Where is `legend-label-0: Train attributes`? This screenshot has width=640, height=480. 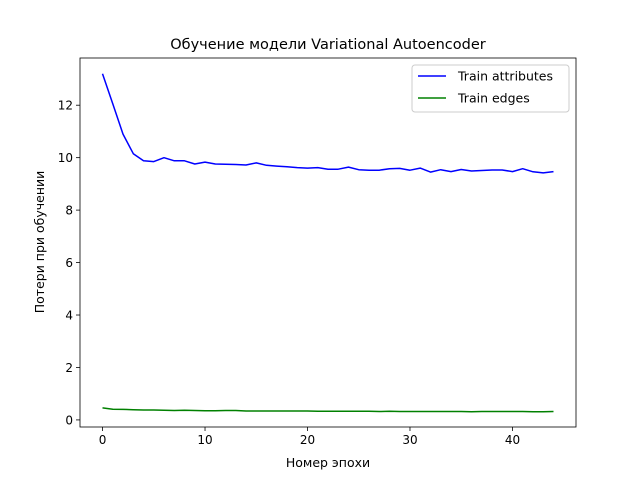
legend-label-0: Train attributes is located at coordinates (505, 76).